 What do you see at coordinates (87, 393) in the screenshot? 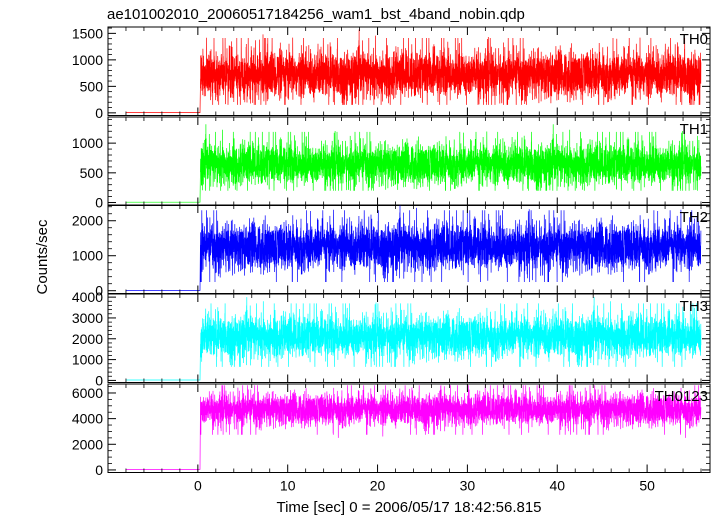
I see `y-tick-label: 6000` at bounding box center [87, 393].